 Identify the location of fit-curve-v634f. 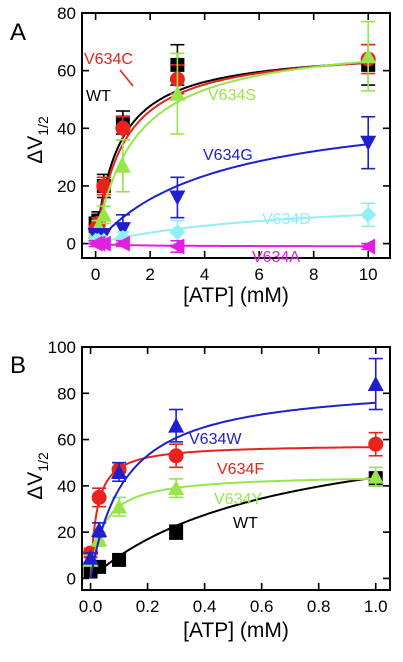
(232, 512).